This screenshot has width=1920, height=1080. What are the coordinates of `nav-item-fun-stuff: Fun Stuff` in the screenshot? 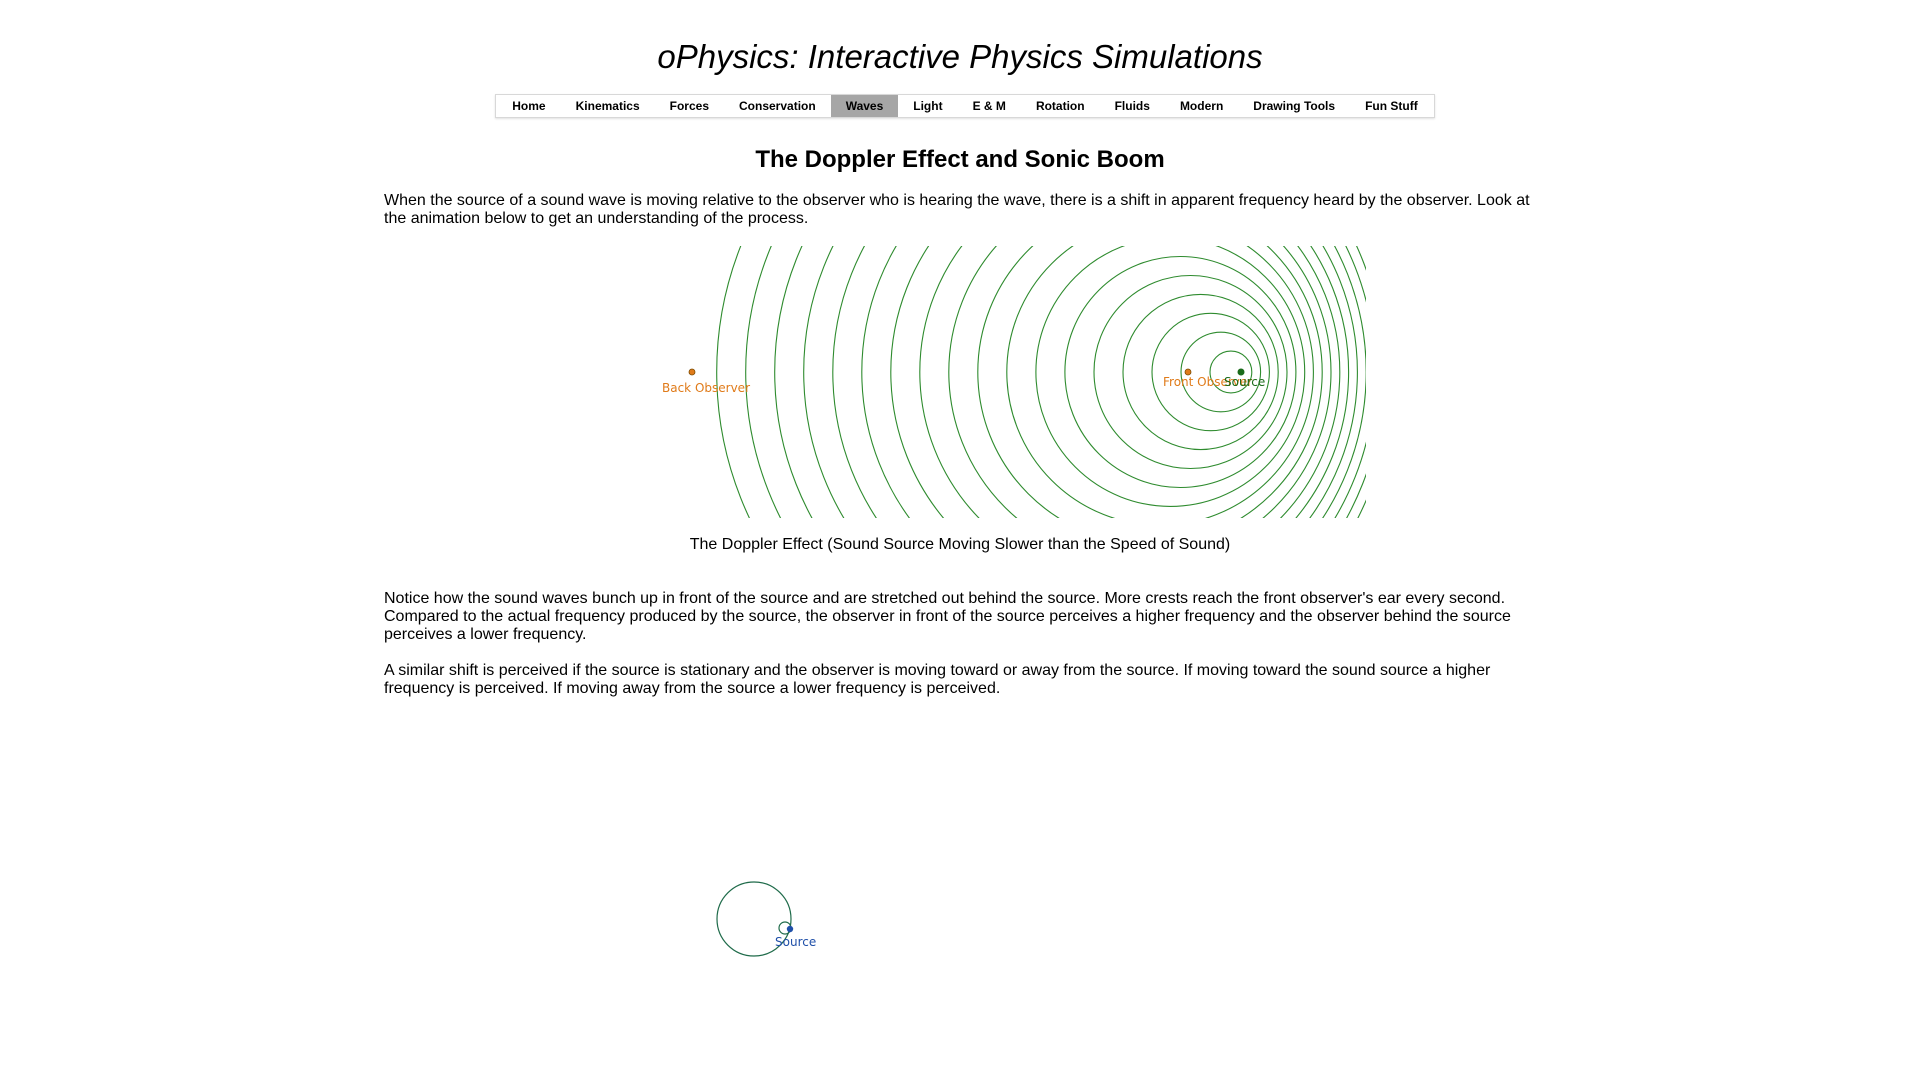 It's located at (1391, 106).